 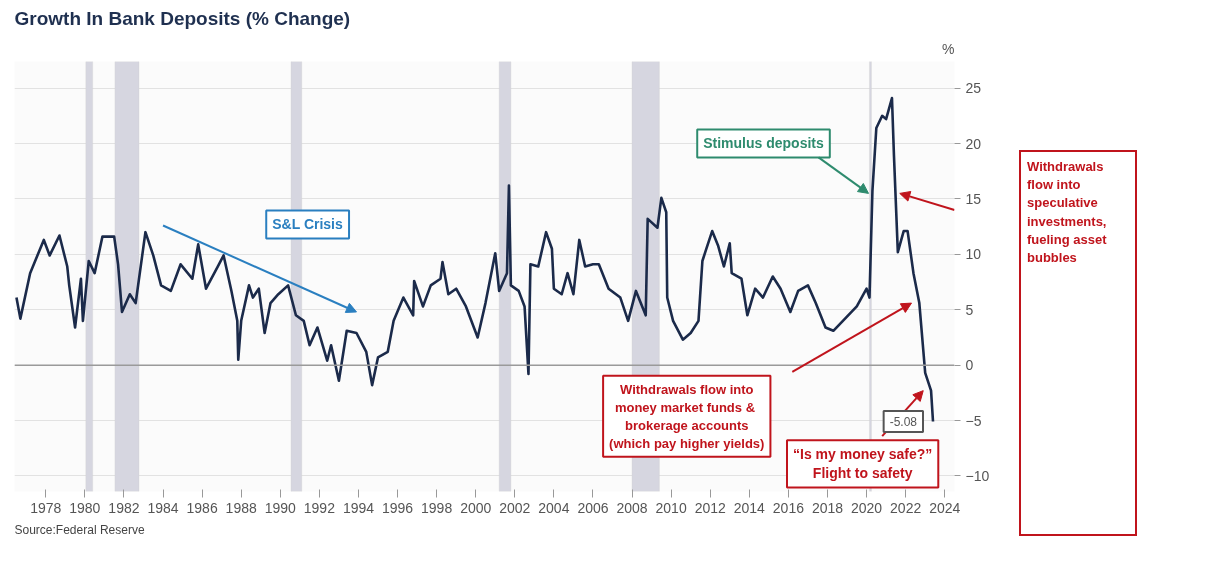 I want to click on x-tick-label: 1986, so click(x=202, y=507).